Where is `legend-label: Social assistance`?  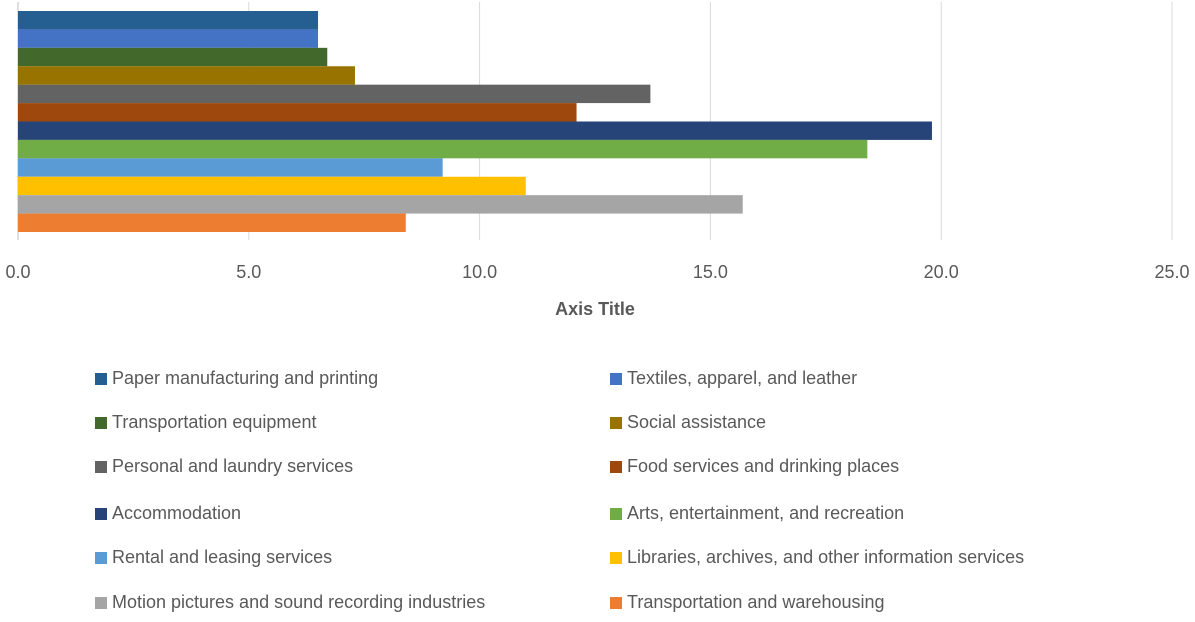 legend-label: Social assistance is located at coordinates (696, 422).